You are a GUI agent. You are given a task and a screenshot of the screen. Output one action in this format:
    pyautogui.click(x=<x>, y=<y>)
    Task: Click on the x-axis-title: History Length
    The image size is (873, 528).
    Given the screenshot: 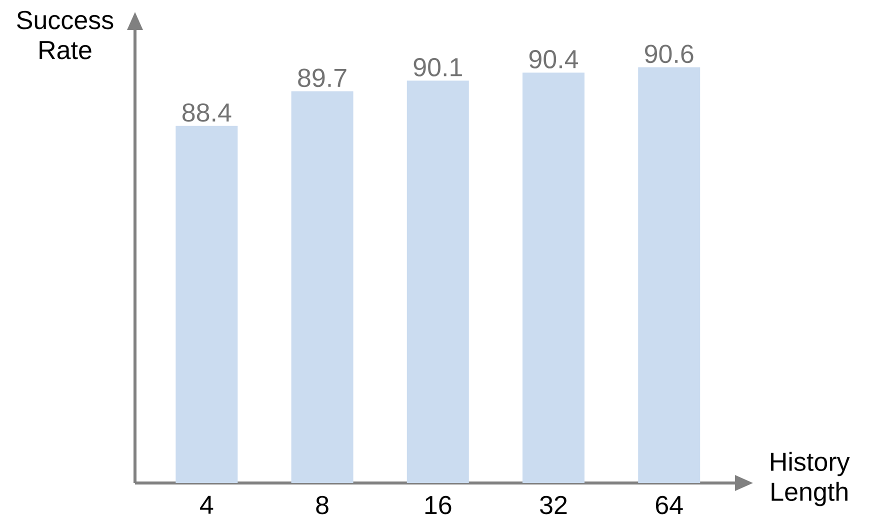 What is the action you would take?
    pyautogui.click(x=810, y=479)
    